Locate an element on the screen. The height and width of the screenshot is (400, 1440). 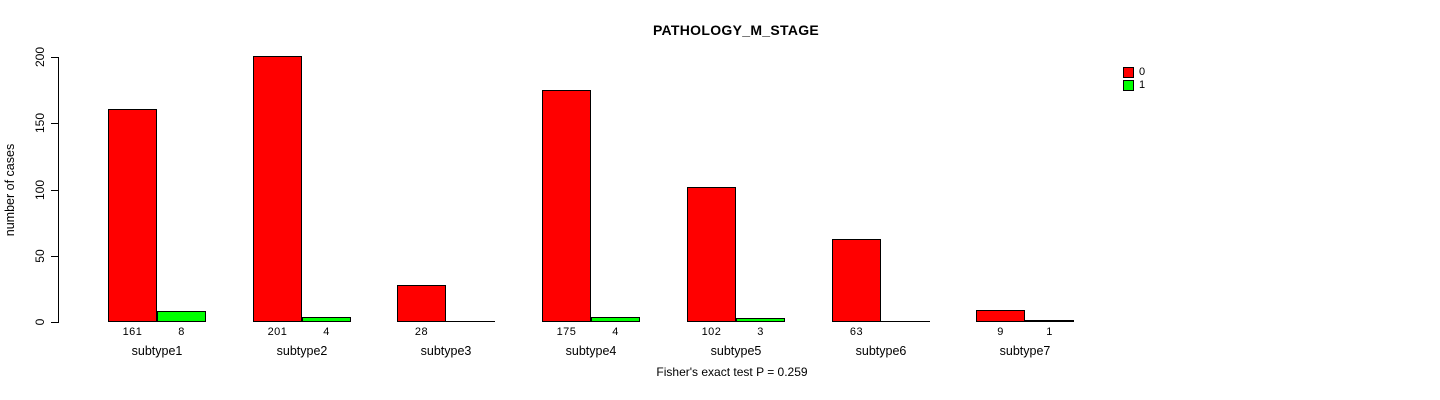
bar-1-subtype1 is located at coordinates (181, 316).